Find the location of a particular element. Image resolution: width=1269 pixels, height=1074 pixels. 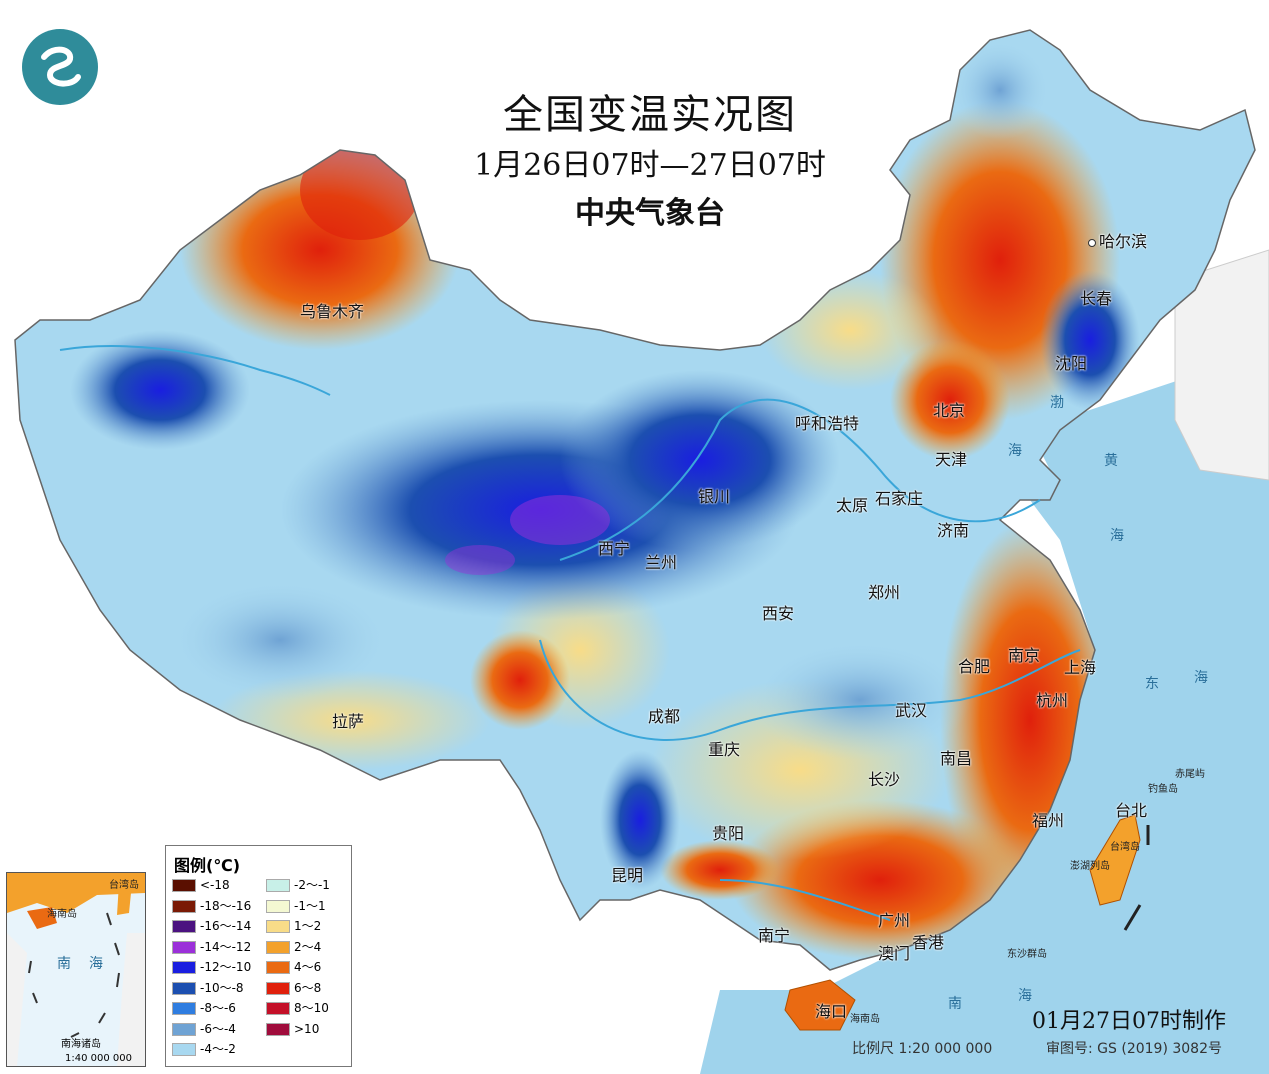

city-label: 兰州 is located at coordinates (661, 562).